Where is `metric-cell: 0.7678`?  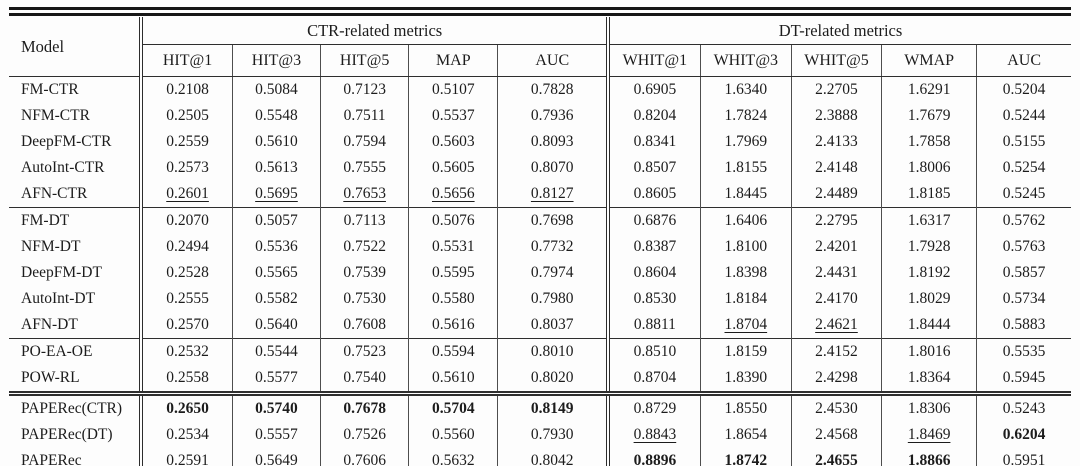 metric-cell: 0.7678 is located at coordinates (364, 406).